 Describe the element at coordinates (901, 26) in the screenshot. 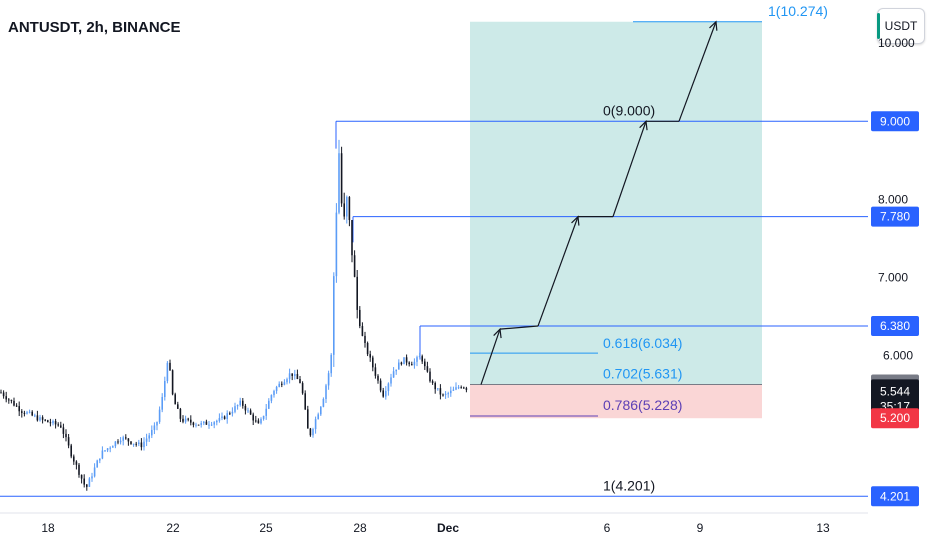

I see `currency-button: USDT` at that location.